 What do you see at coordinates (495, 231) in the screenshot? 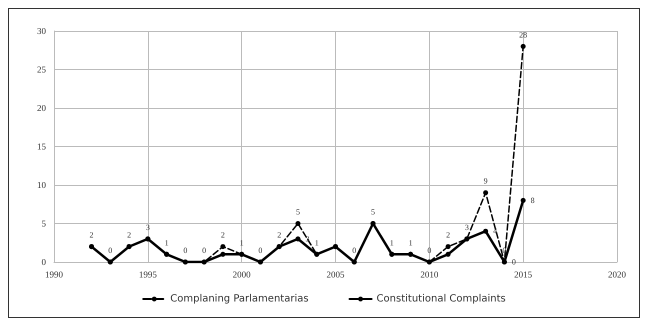
I see `data-label: 4` at bounding box center [495, 231].